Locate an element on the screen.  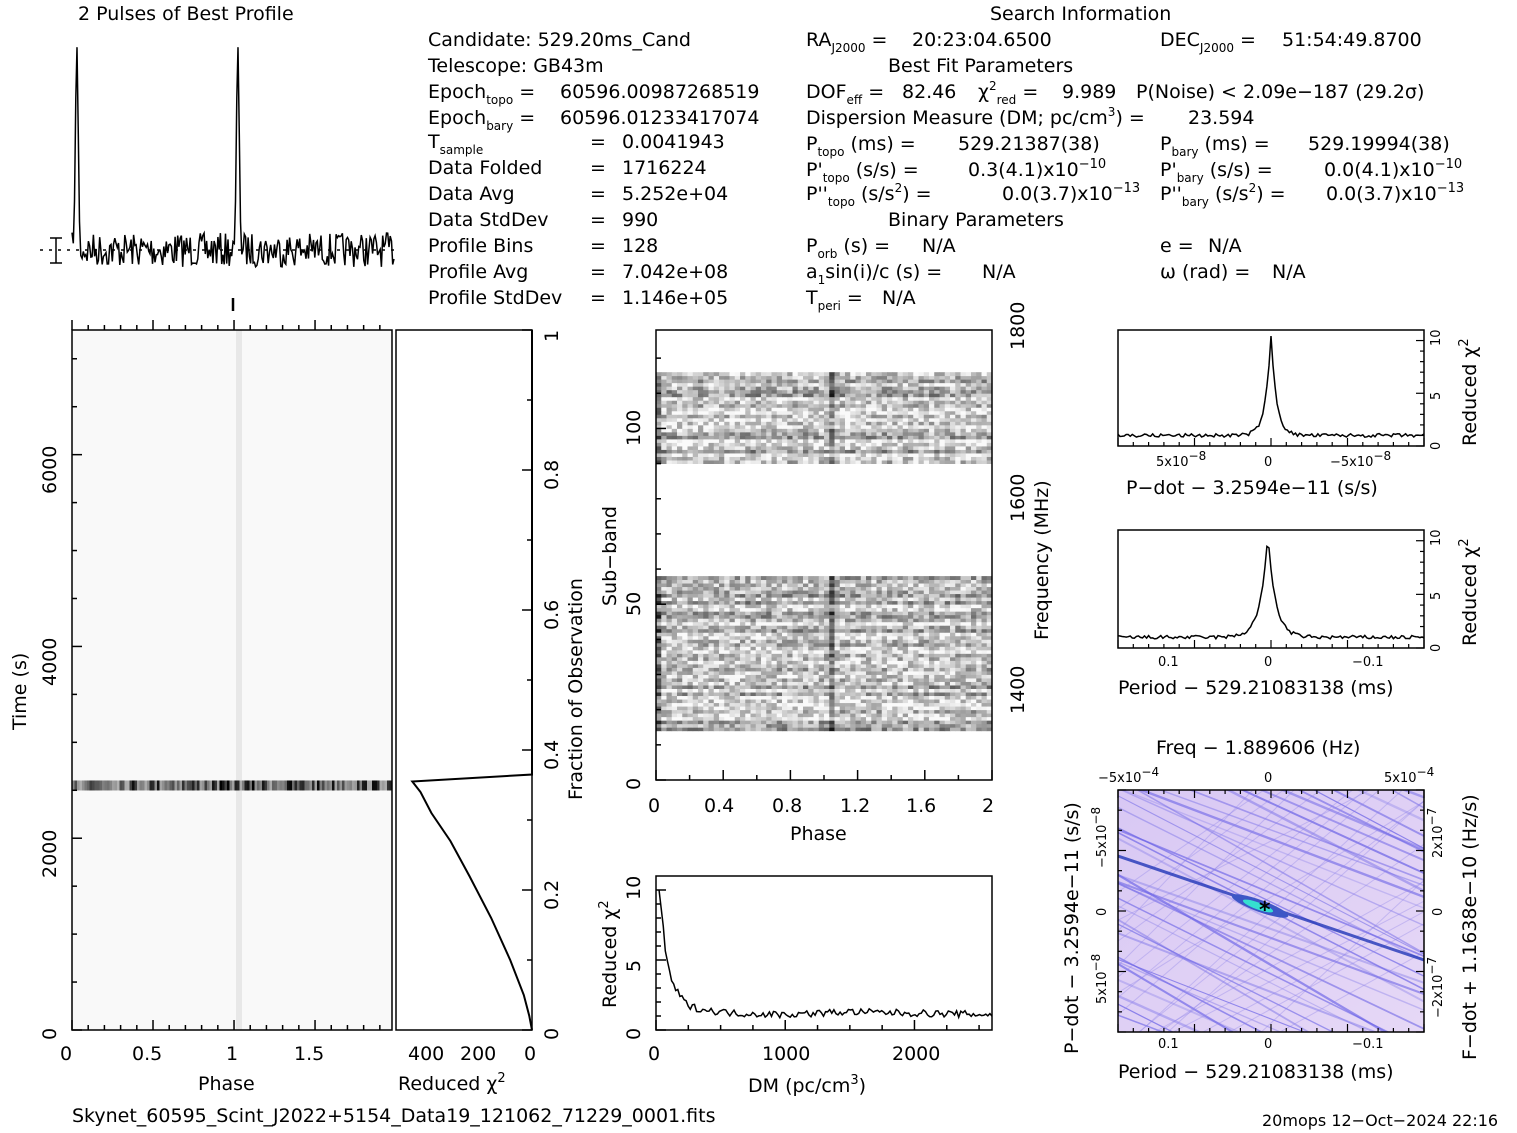
tsample-value: 0.0041943 is located at coordinates (673, 142).